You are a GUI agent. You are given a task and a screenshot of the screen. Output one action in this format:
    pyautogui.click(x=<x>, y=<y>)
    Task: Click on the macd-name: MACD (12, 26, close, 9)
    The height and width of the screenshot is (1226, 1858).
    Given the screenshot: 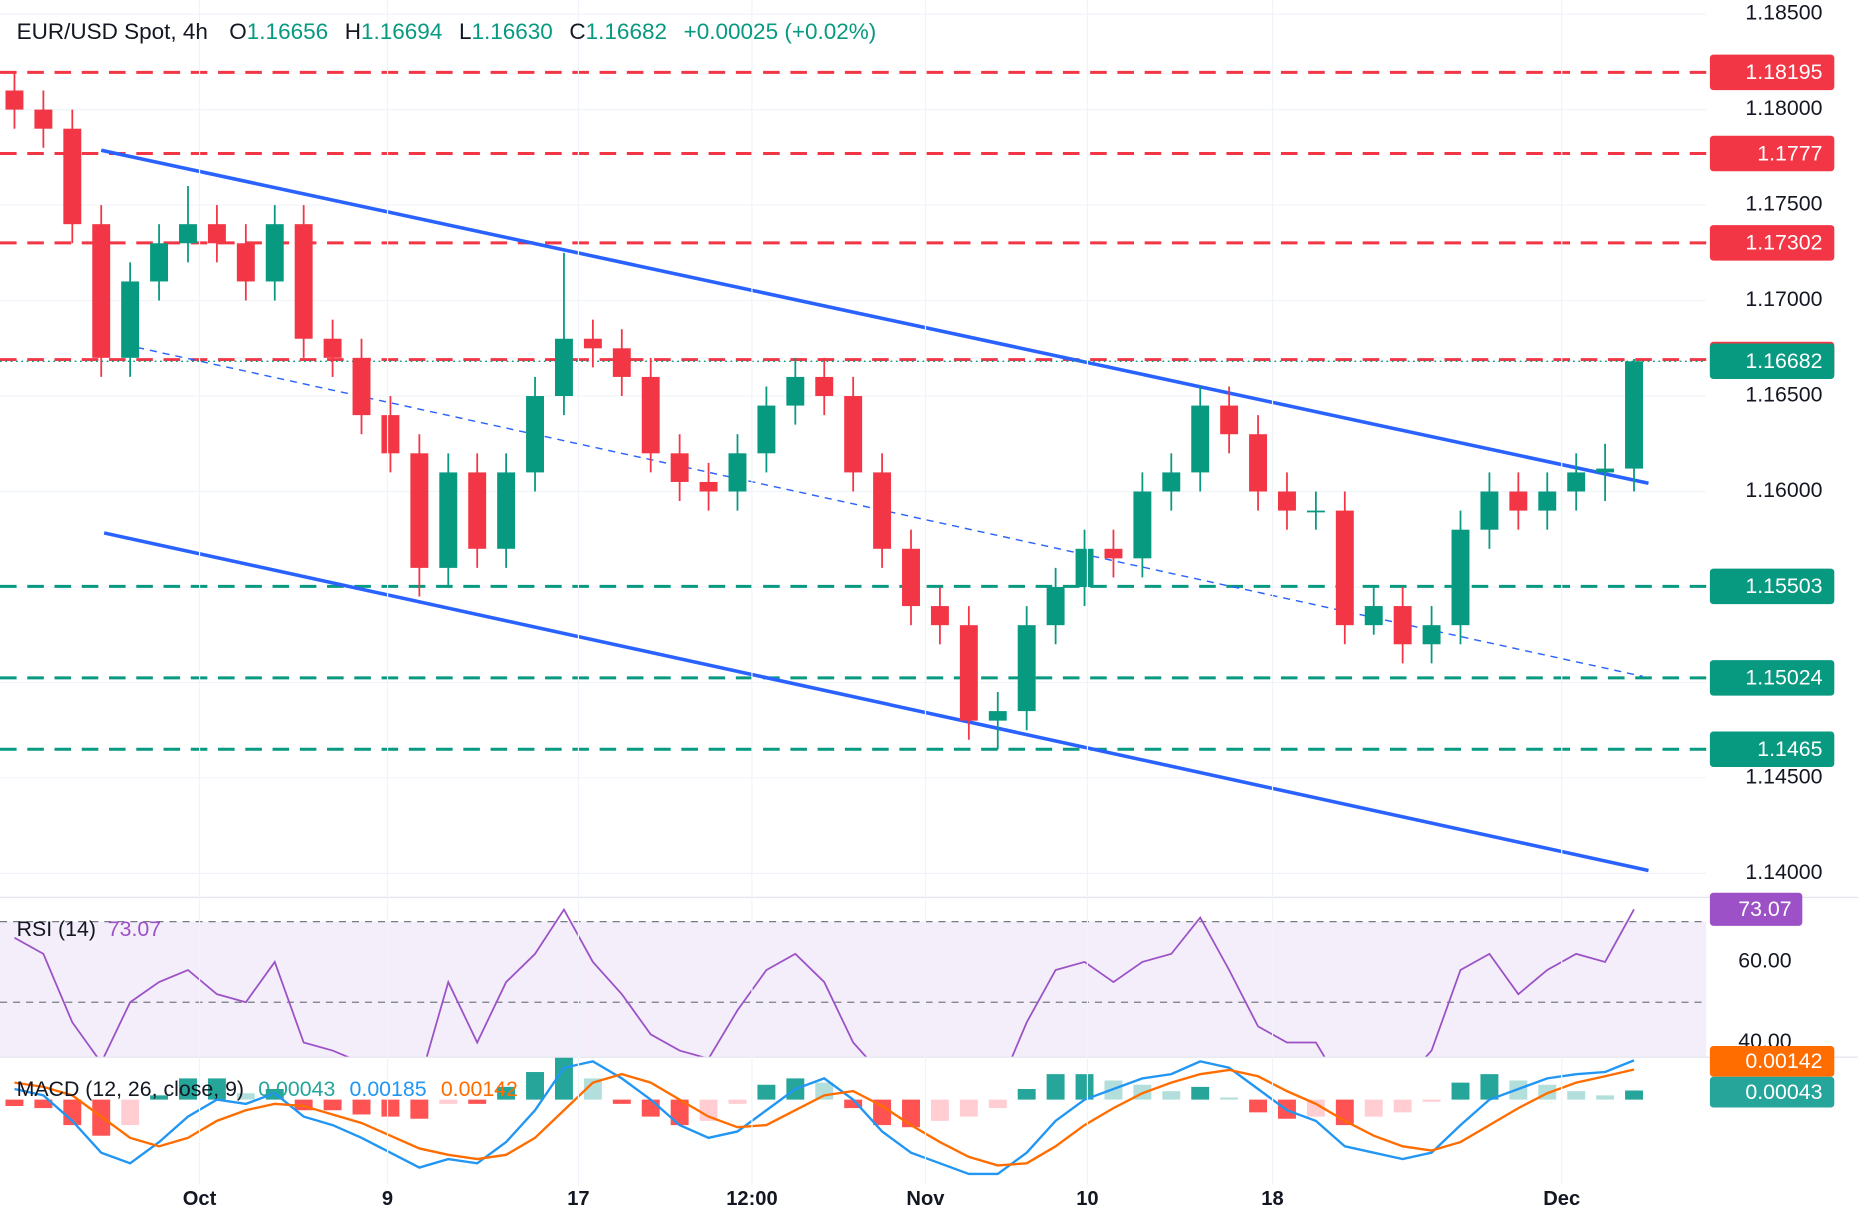 What is the action you would take?
    pyautogui.click(x=130, y=1088)
    